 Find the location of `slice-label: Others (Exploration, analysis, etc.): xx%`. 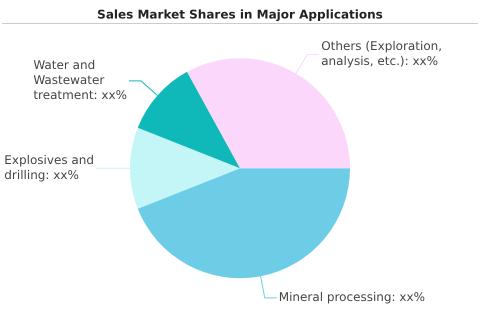

slice-label: Others (Exploration, analysis, etc.): xx% is located at coordinates (381, 53).